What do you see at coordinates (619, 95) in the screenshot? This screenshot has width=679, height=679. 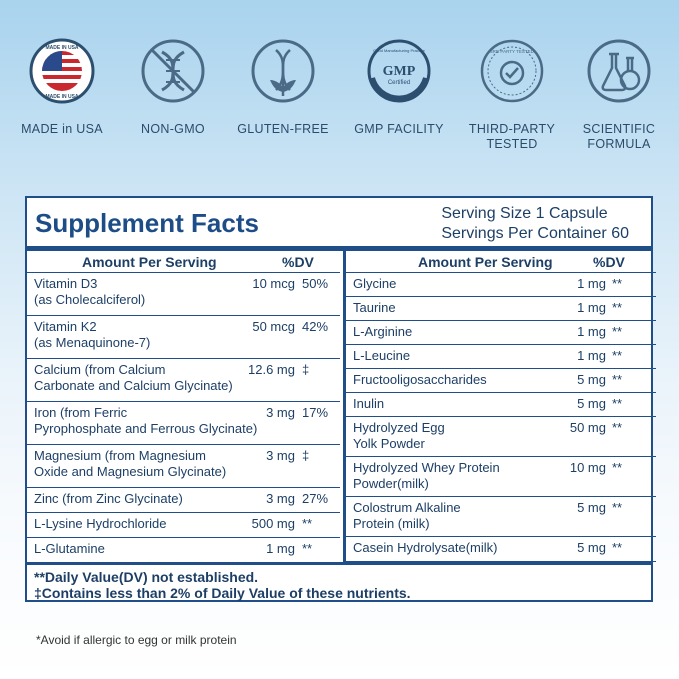 I see `badge-scientific: SCIENTIFIC FORMULA` at bounding box center [619, 95].